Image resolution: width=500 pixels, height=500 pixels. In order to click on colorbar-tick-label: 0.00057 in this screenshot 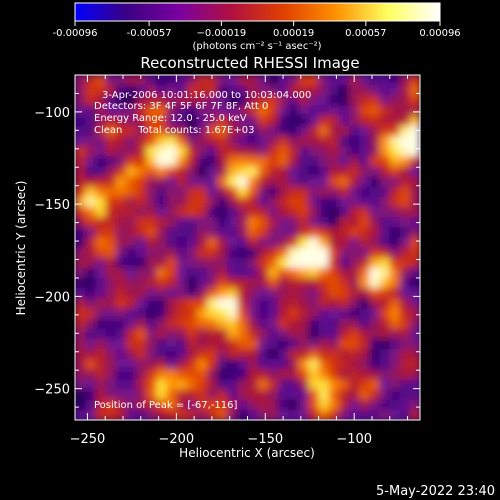, I will do `click(365, 33)`.